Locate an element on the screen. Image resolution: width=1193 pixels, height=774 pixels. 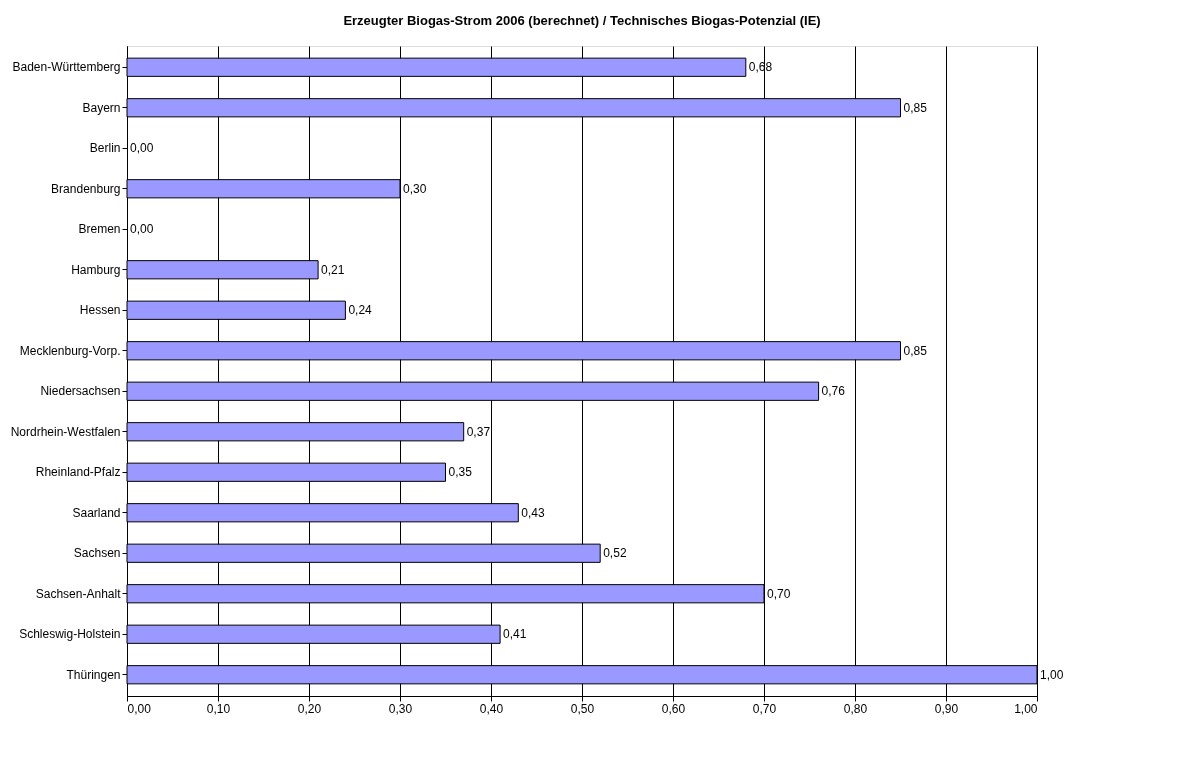
data-label: 0,52 is located at coordinates (615, 553).